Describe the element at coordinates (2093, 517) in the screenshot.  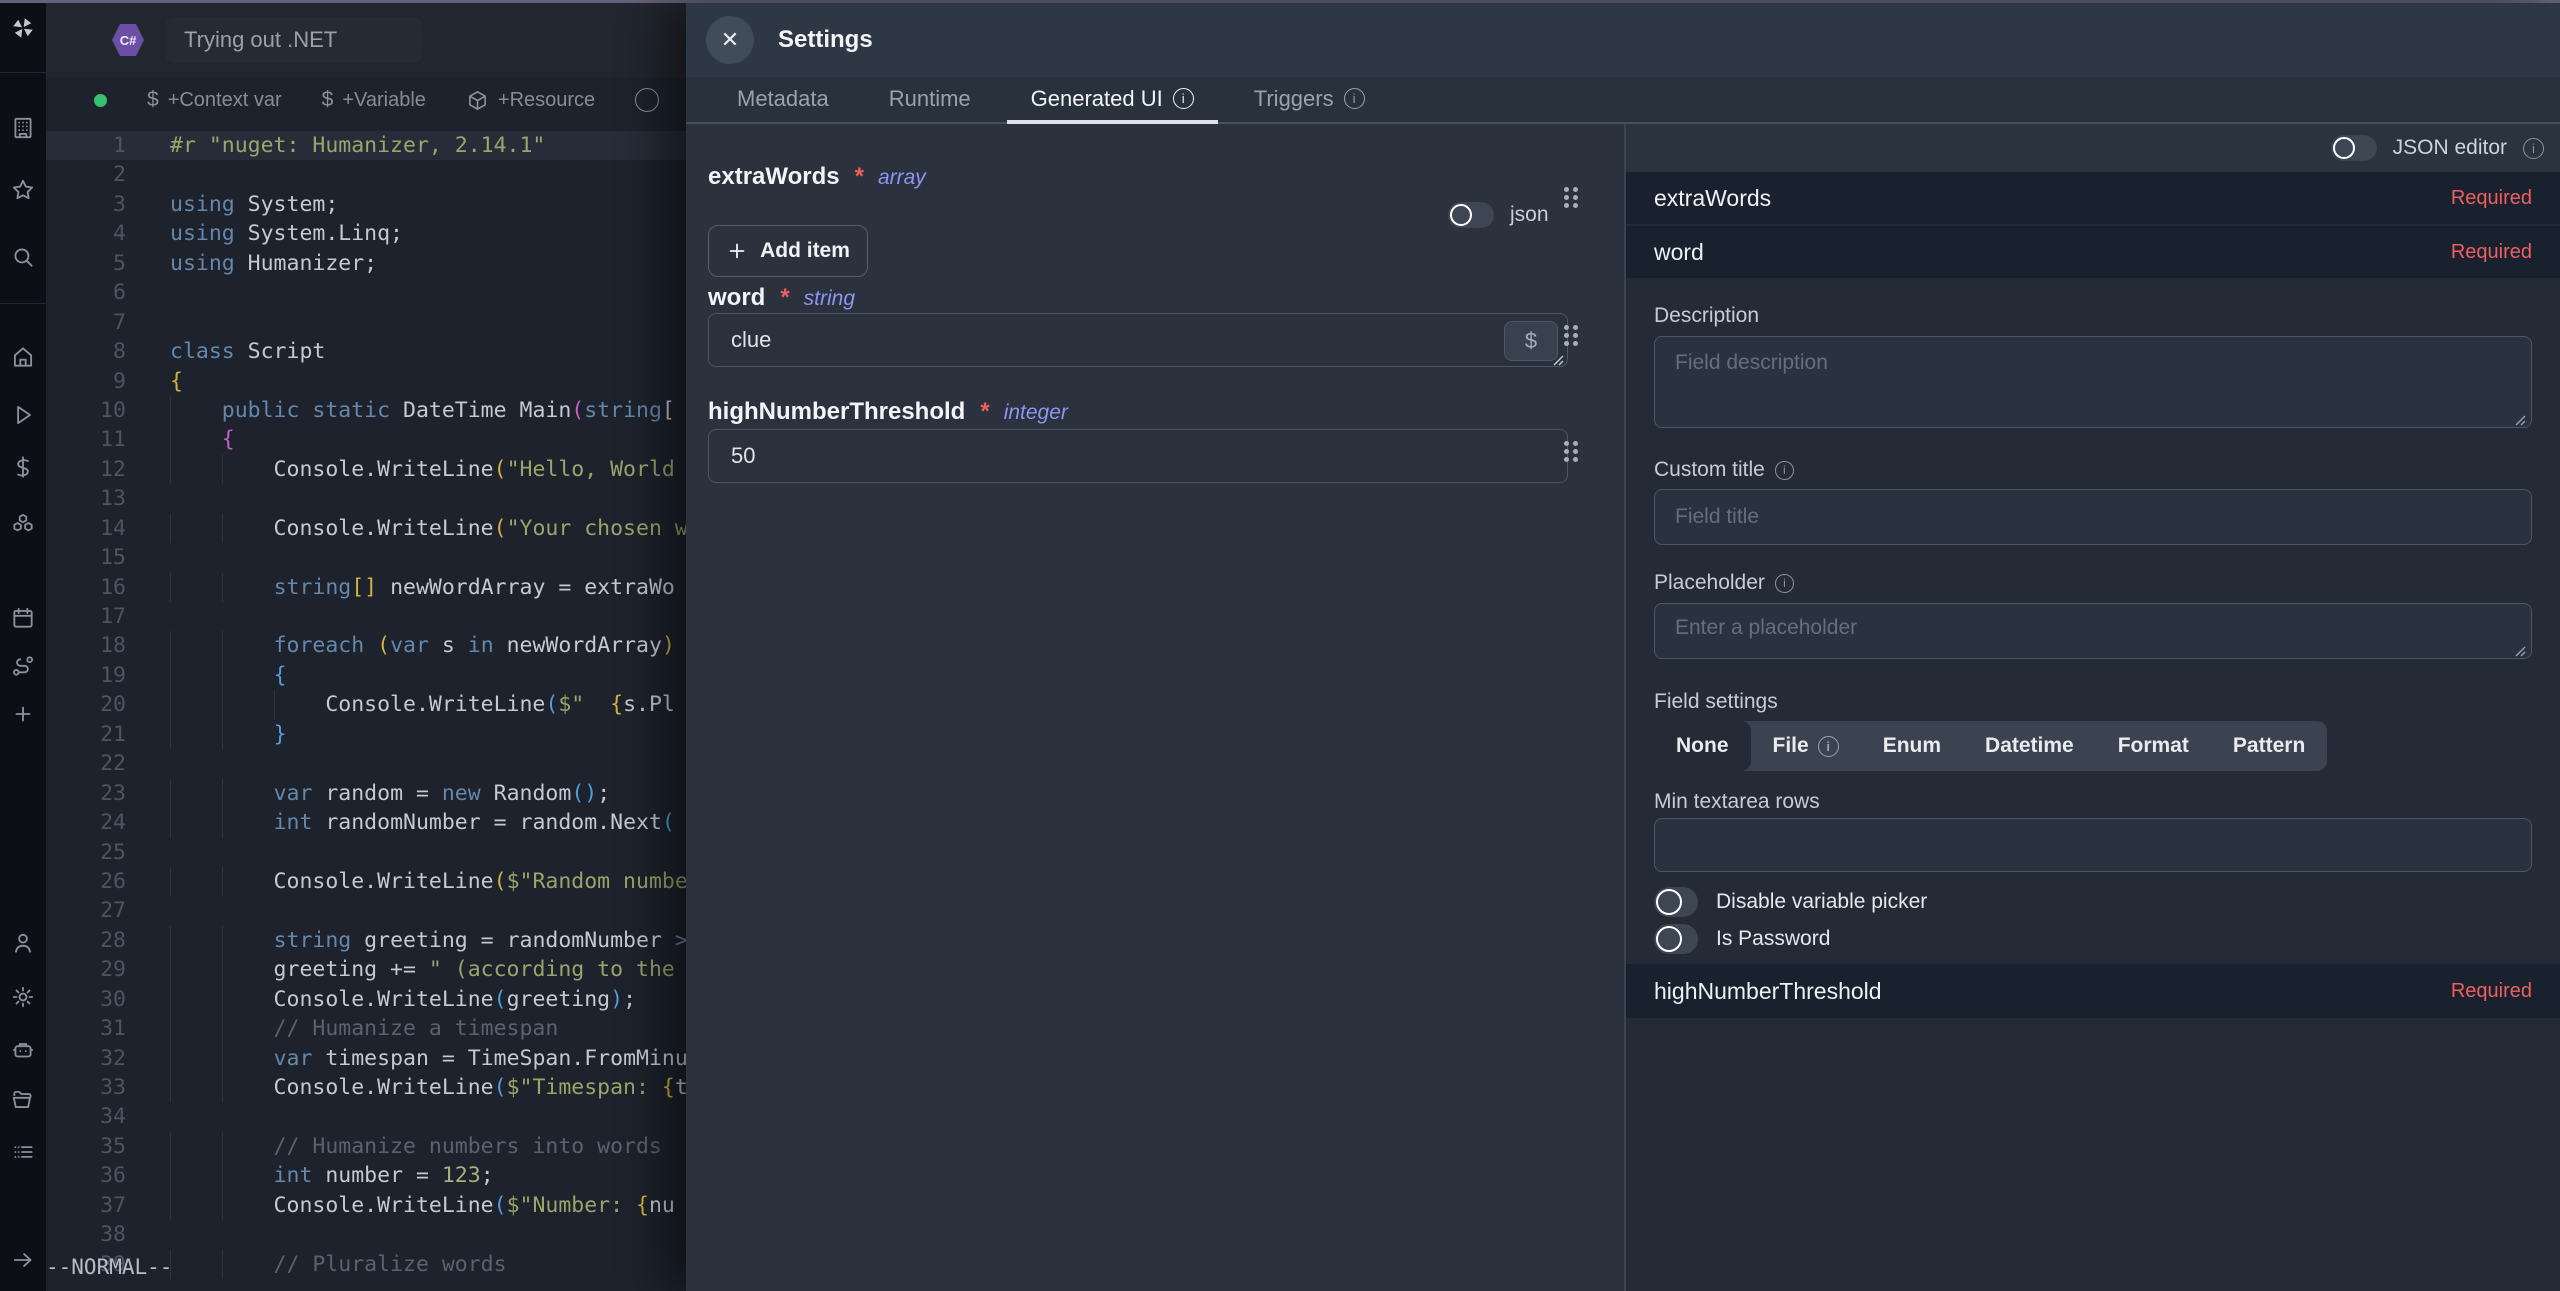
I see `custom-title-input` at that location.